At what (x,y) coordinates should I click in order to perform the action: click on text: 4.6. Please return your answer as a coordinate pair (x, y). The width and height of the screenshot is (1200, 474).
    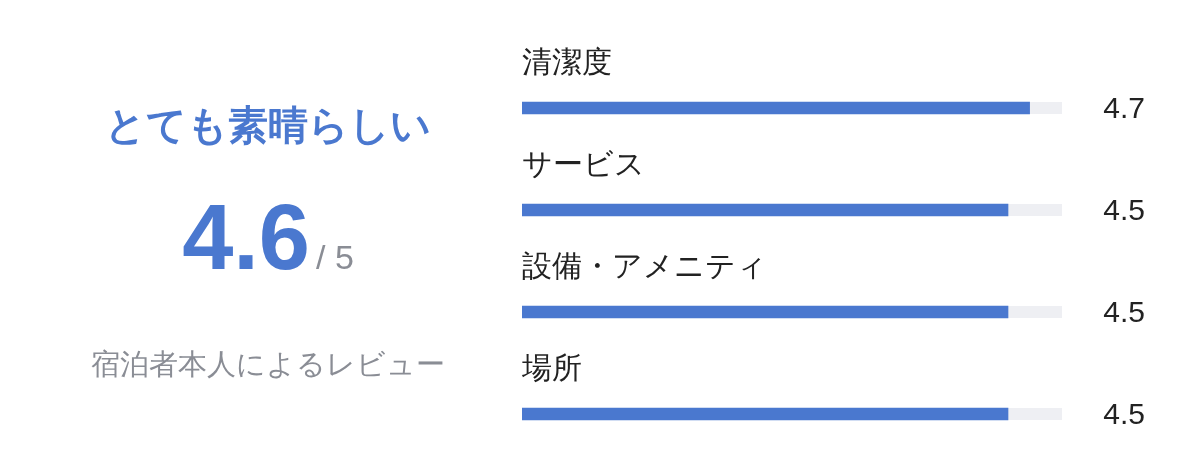
    Looking at the image, I should click on (246, 237).